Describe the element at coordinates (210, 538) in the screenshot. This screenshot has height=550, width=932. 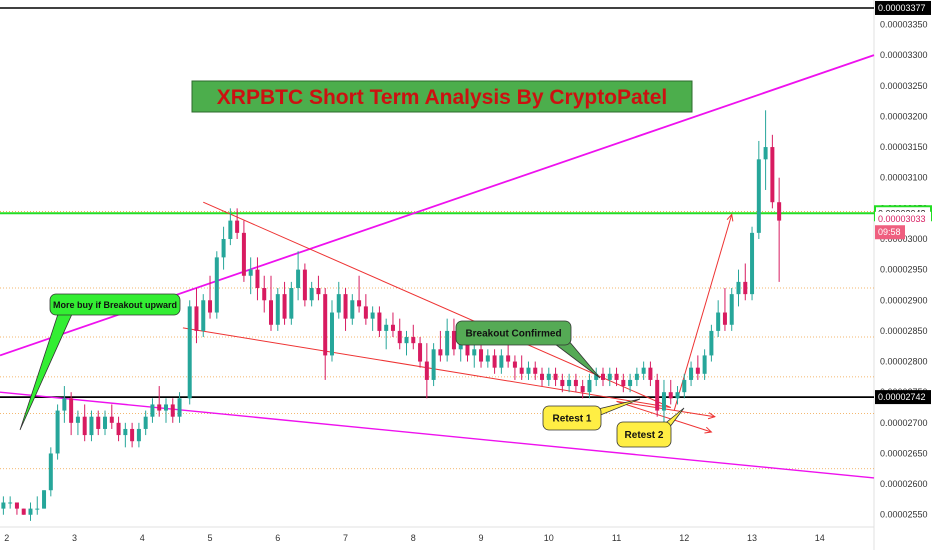
I see `x-tick-label-3: 5` at that location.